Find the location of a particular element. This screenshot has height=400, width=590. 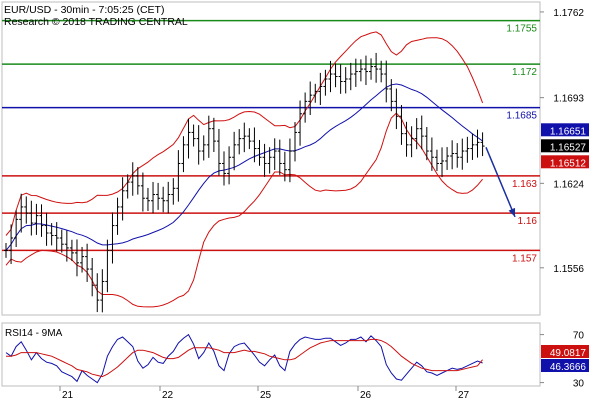

rsi-value-tag-label: 49.0817 is located at coordinates (568, 353).